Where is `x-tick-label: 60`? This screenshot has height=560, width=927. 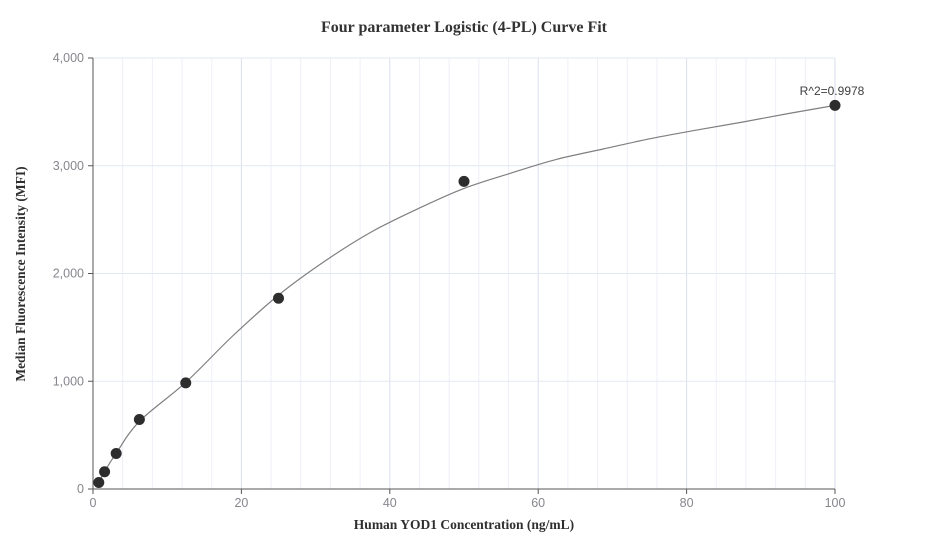
x-tick-label: 60 is located at coordinates (538, 503).